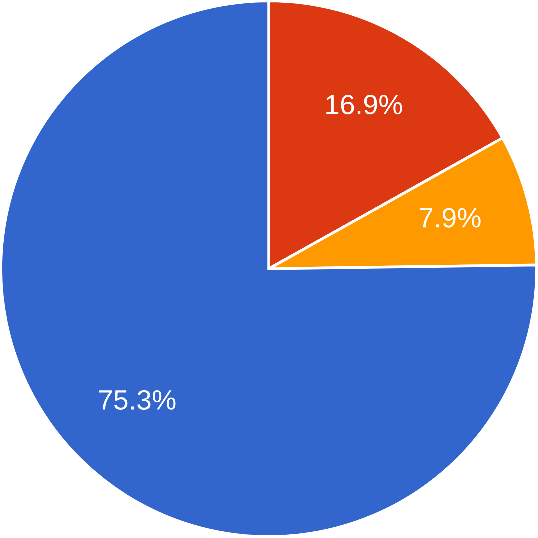 This screenshot has height=538, width=538. What do you see at coordinates (450, 218) in the screenshot?
I see `data-label: 7.9%` at bounding box center [450, 218].